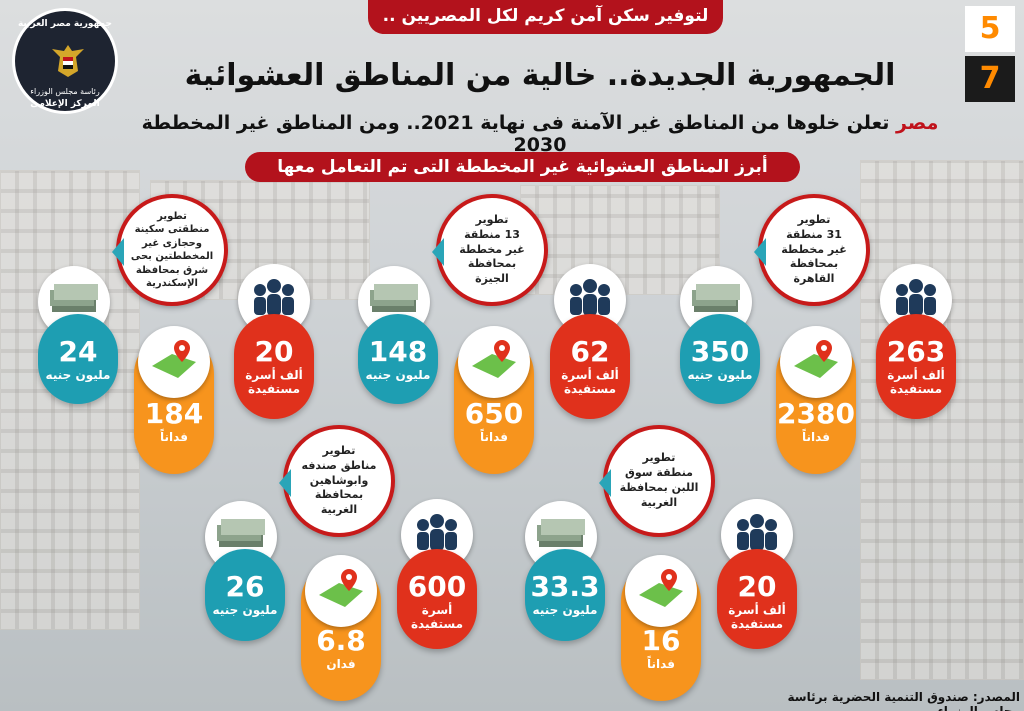 This screenshot has height=711, width=1024. What do you see at coordinates (990, 29) in the screenshot?
I see `number-top: 5` at bounding box center [990, 29].